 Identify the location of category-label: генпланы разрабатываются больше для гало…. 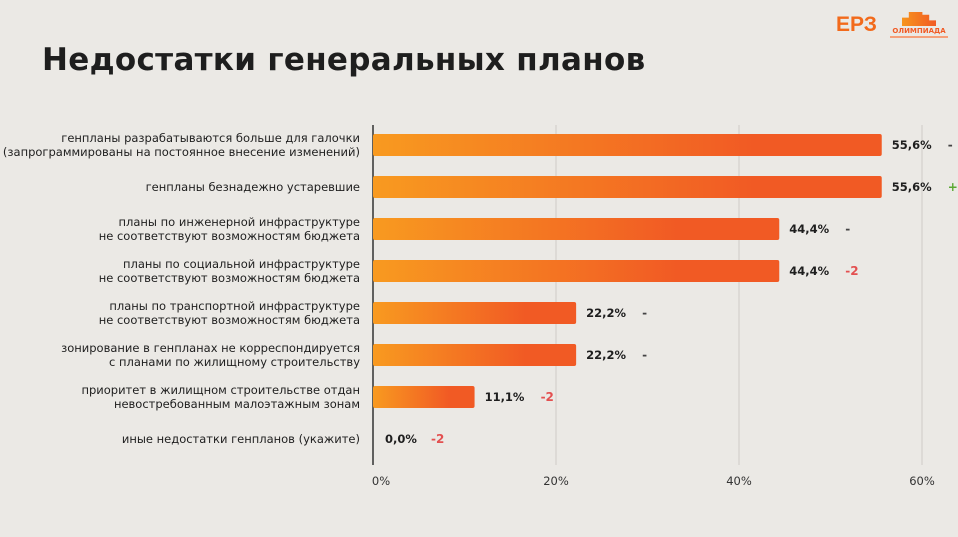
(210, 138).